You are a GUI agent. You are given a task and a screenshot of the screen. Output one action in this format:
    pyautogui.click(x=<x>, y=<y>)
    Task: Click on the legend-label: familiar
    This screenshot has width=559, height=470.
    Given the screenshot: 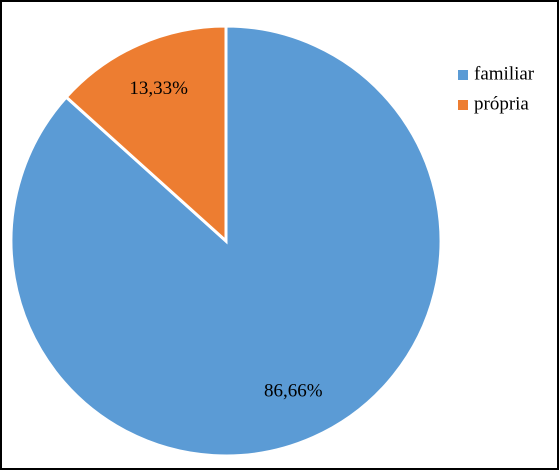 What is the action you would take?
    pyautogui.click(x=504, y=73)
    